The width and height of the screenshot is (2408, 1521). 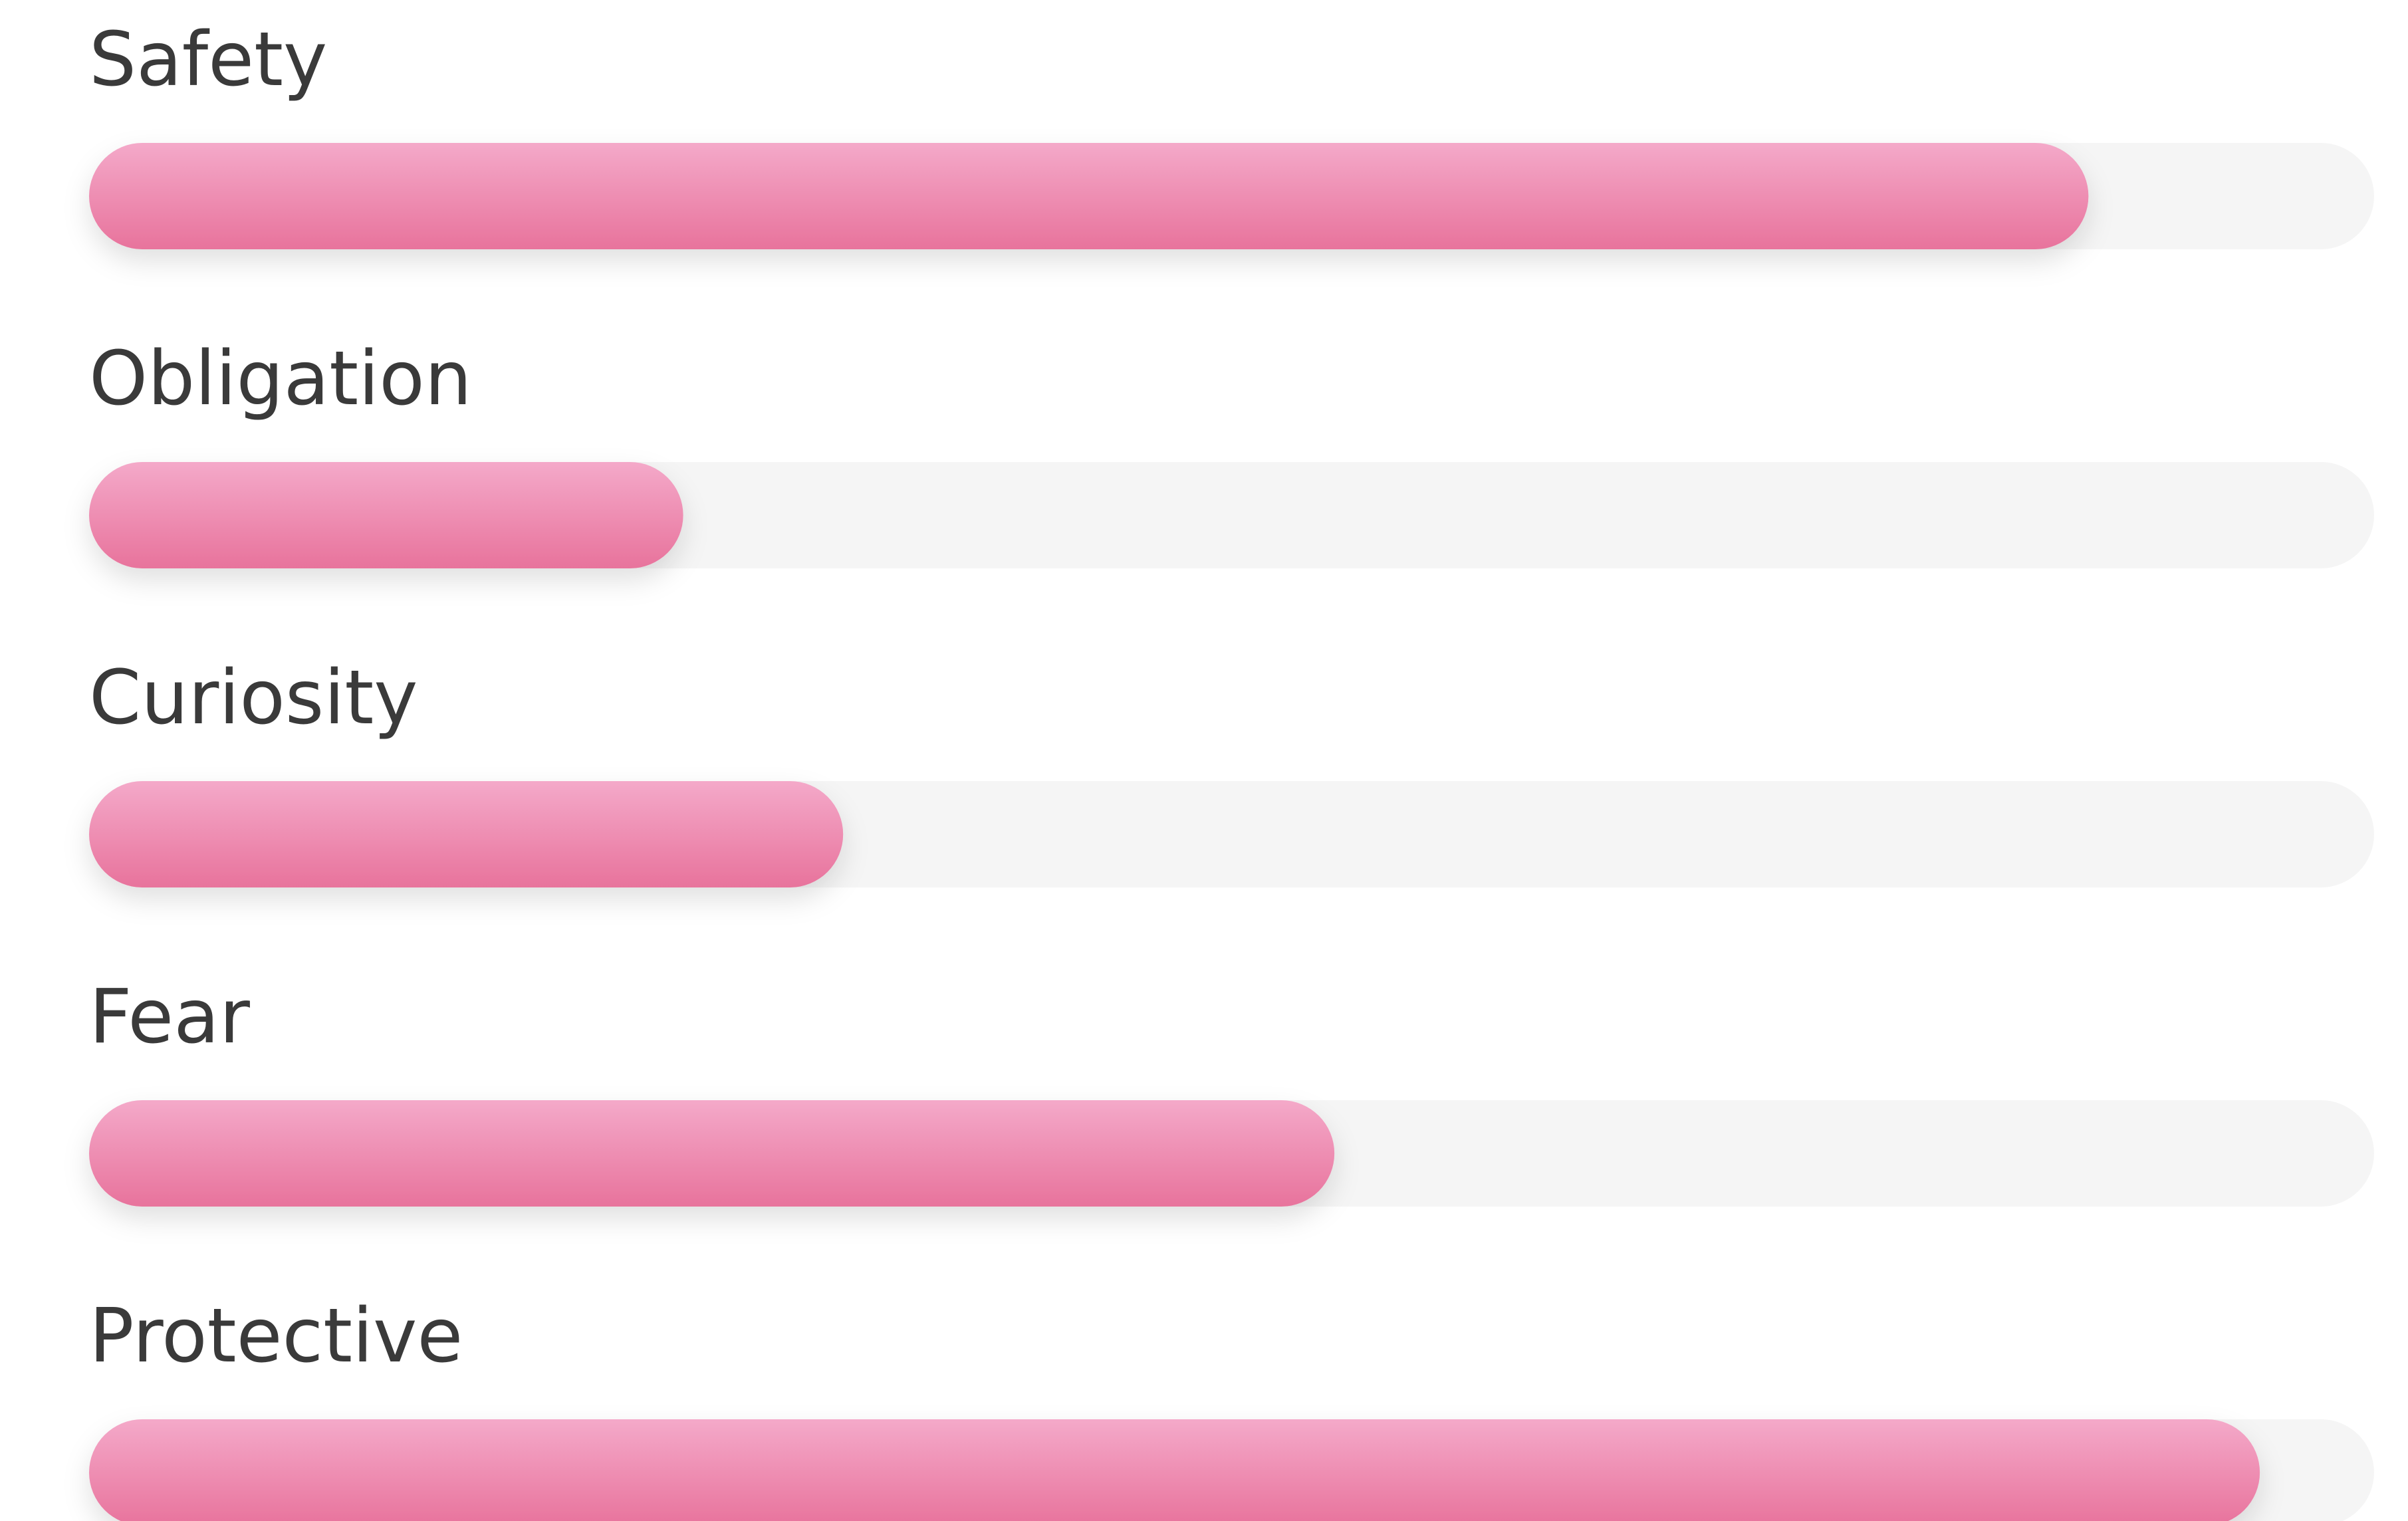 I want to click on bar-label: Obligation, so click(x=280, y=379).